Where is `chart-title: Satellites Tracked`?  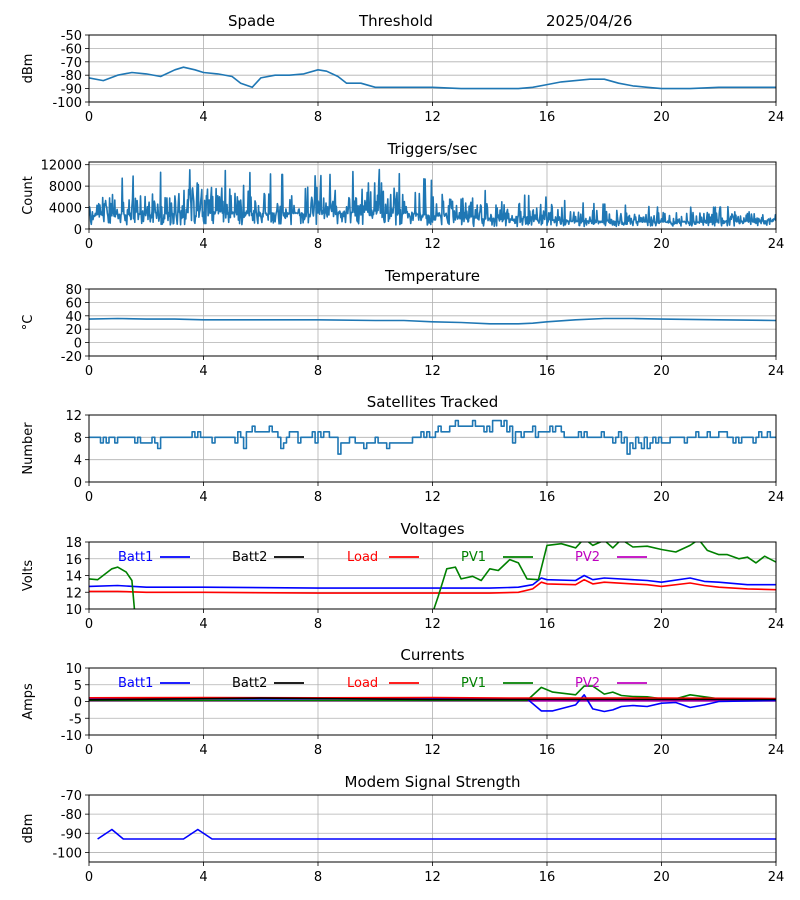 chart-title: Satellites Tracked is located at coordinates (432, 402).